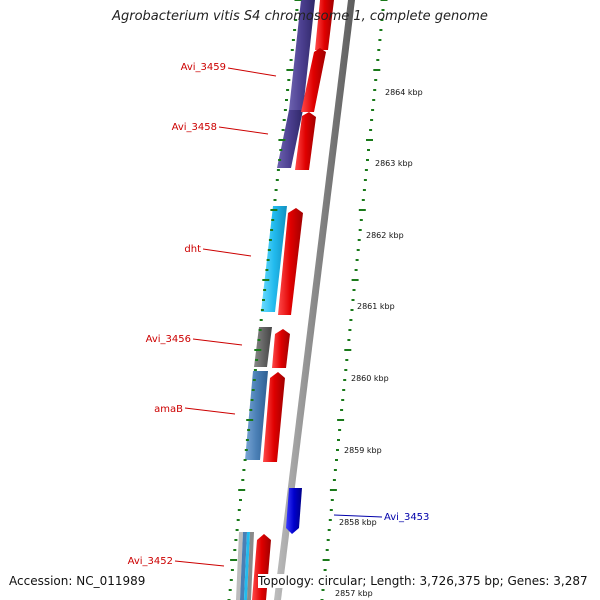 This screenshot has height=600, width=600. Describe the element at coordinates (150, 561) in the screenshot. I see `gene-label-avi-3452: Avi_3452` at that location.